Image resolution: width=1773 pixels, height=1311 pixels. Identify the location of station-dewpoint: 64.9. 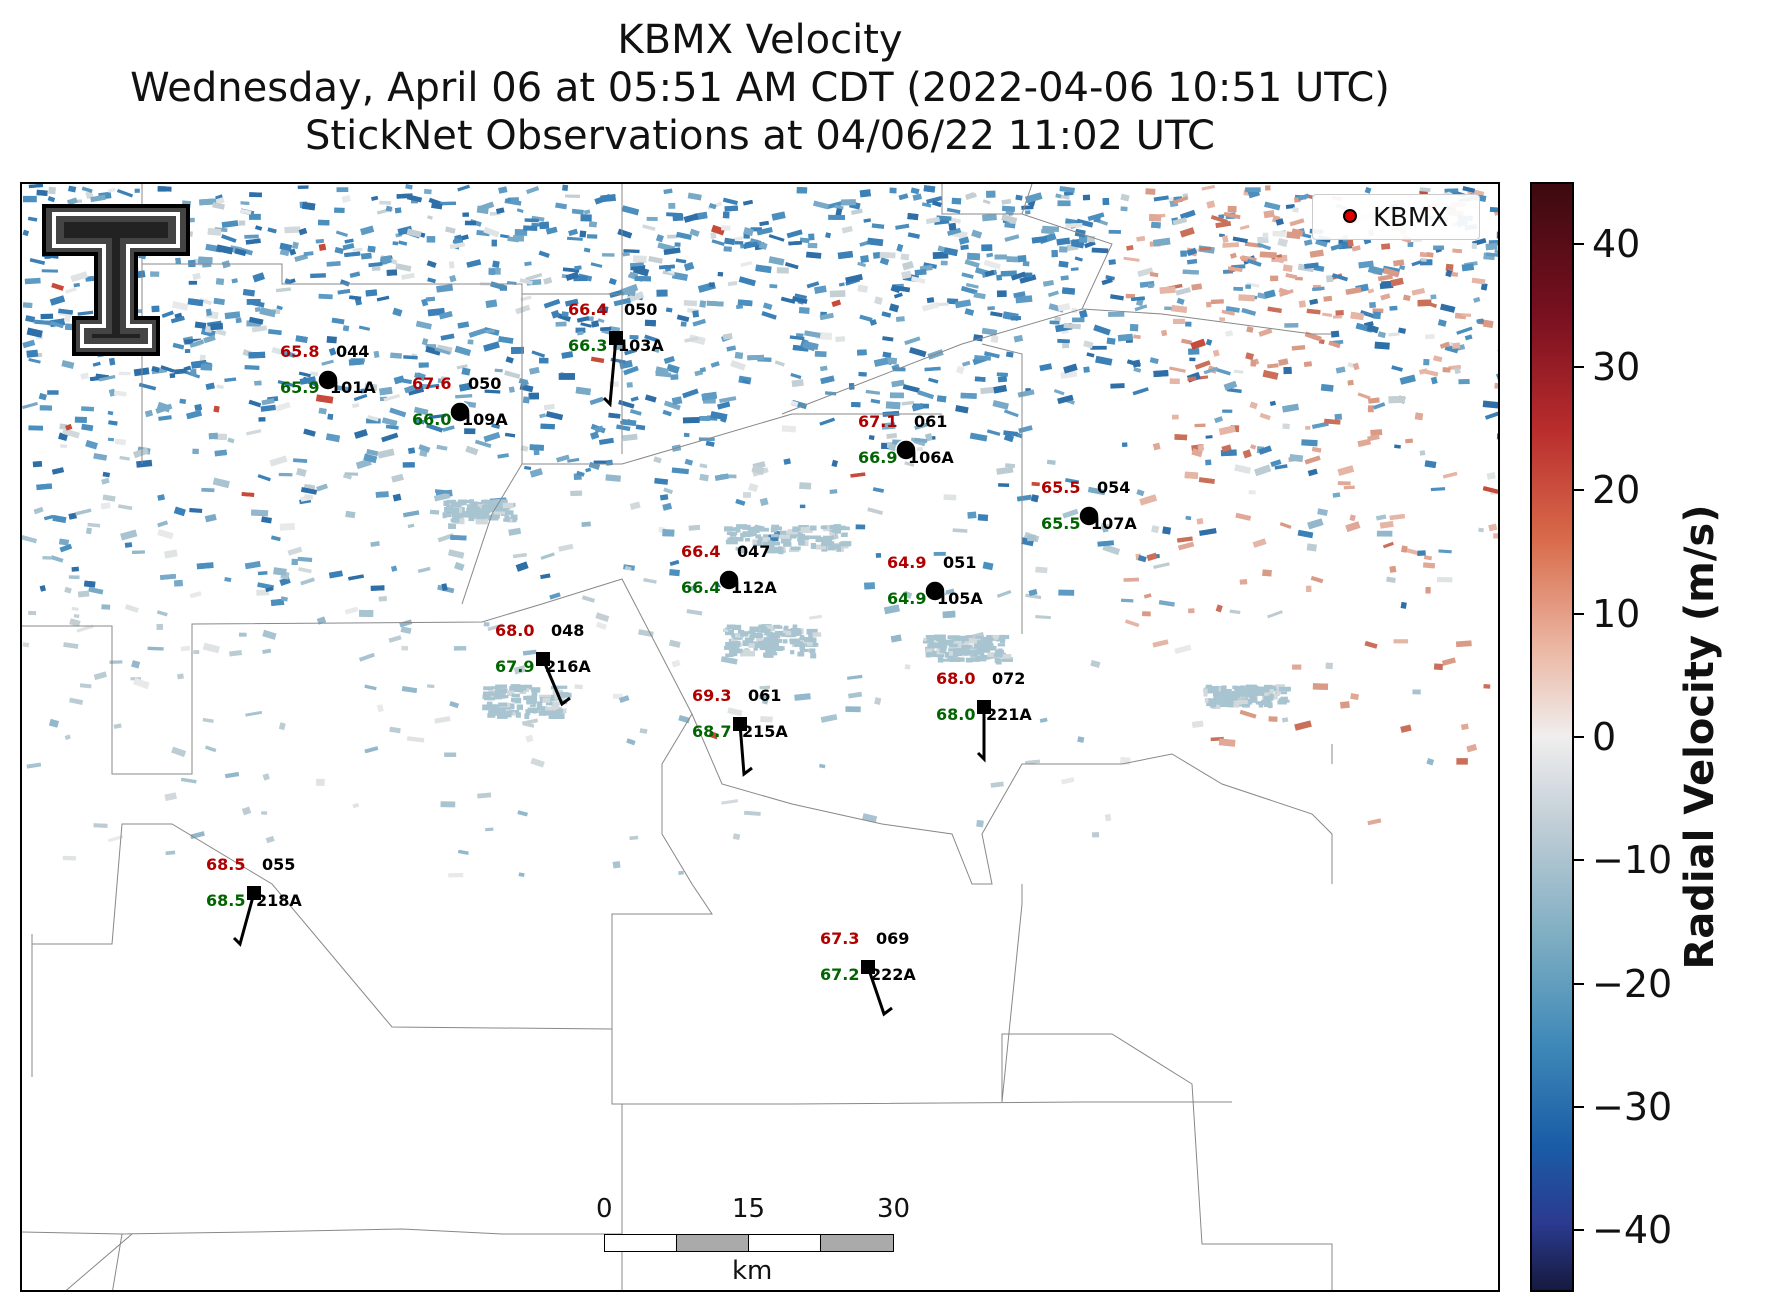
(907, 598).